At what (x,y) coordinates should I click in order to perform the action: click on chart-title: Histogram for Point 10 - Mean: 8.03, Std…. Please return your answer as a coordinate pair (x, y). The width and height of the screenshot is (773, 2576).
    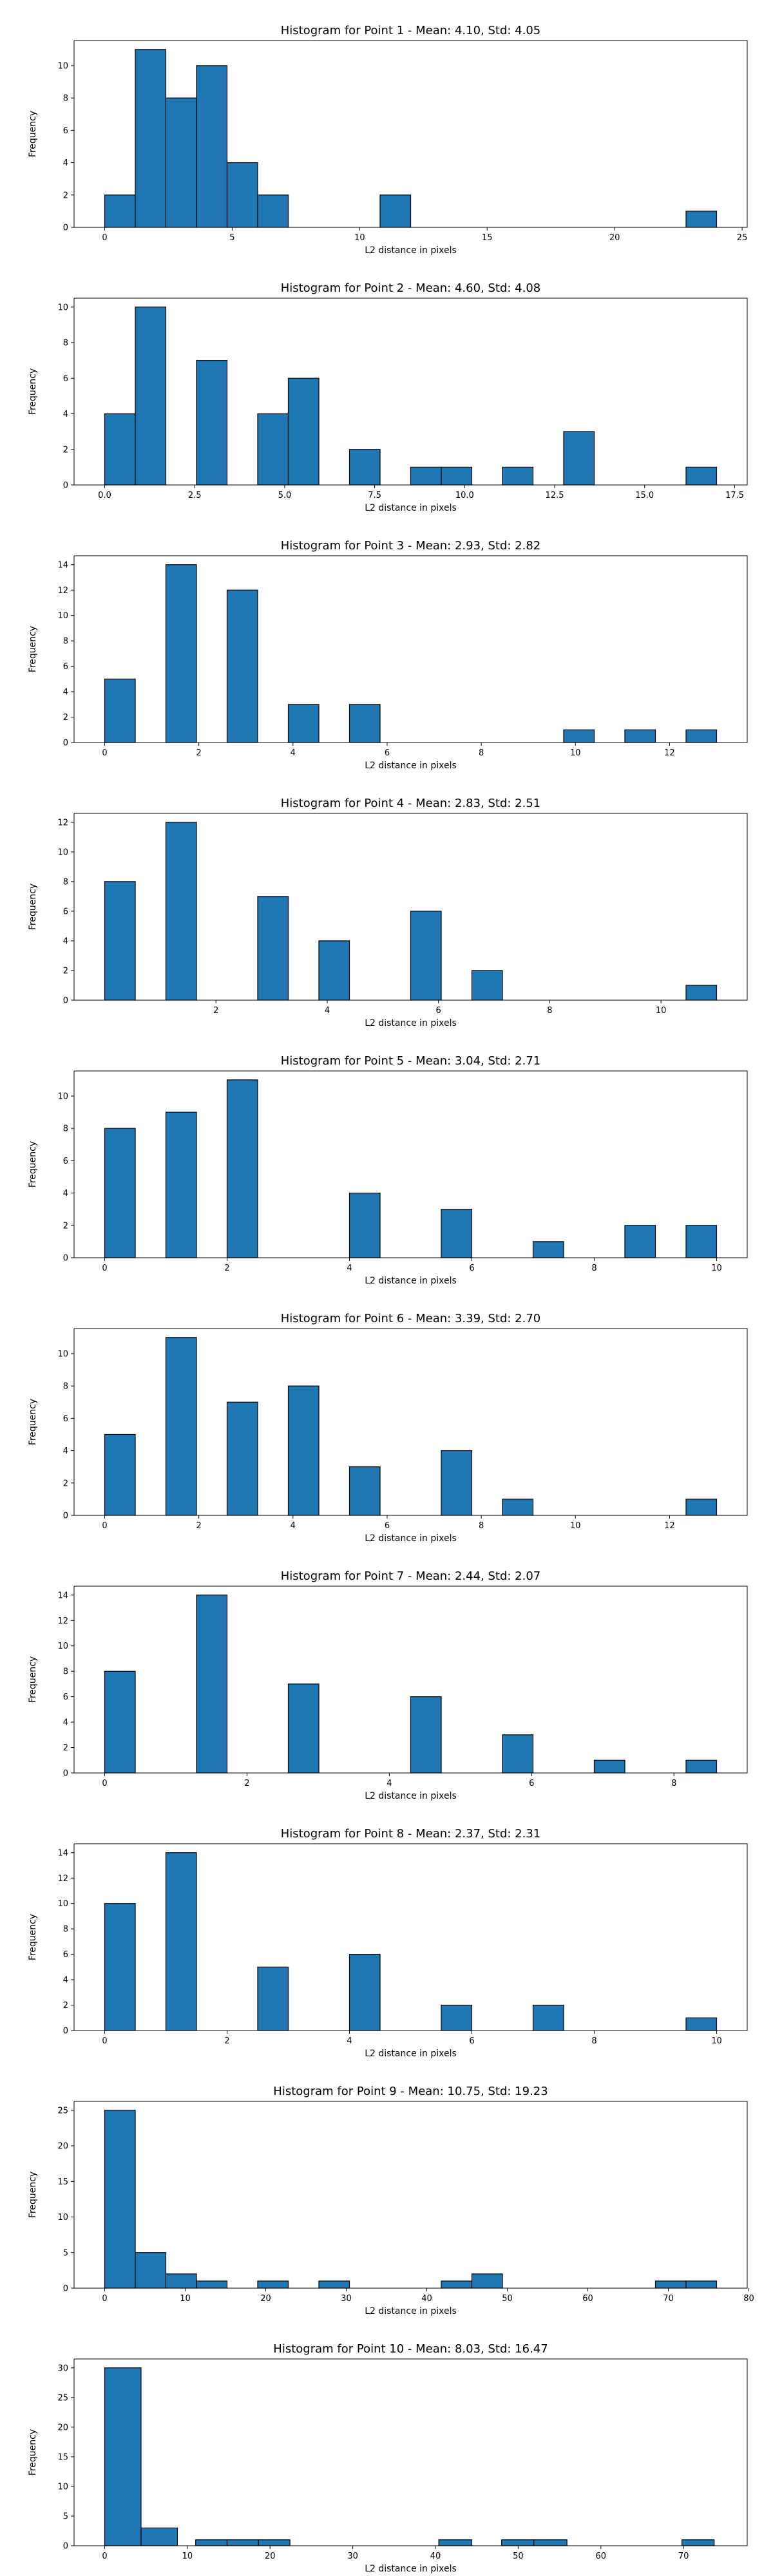
    Looking at the image, I should click on (410, 2349).